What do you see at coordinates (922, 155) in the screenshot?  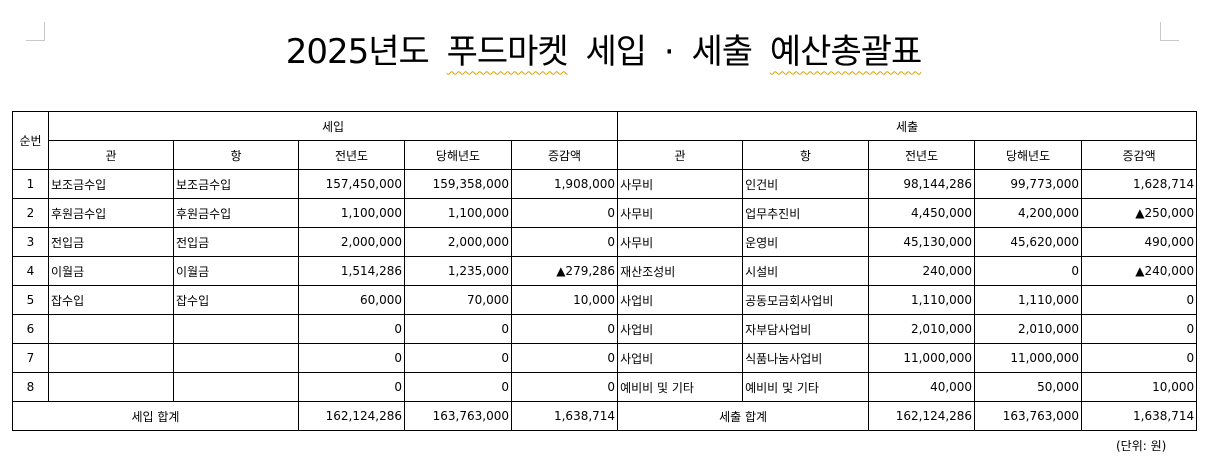 I see `header-expense-prev: 전년도` at bounding box center [922, 155].